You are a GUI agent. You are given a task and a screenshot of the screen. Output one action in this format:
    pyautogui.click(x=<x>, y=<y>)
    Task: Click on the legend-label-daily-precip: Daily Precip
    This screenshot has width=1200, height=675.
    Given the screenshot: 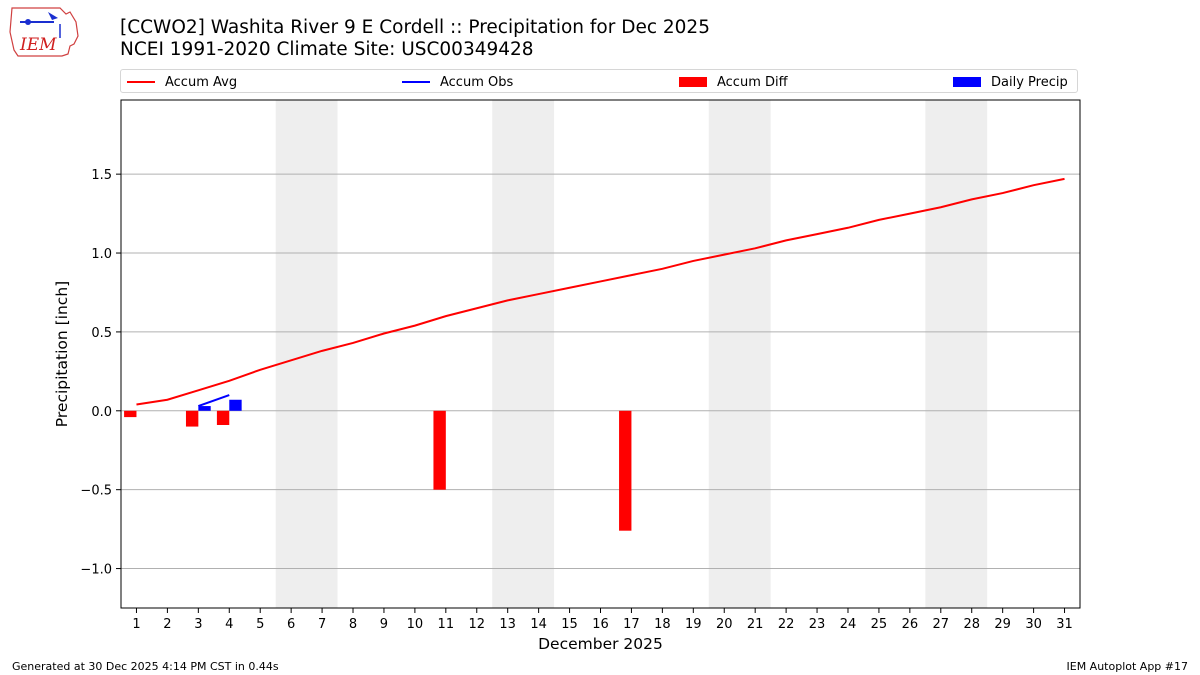 What is the action you would take?
    pyautogui.click(x=1029, y=82)
    